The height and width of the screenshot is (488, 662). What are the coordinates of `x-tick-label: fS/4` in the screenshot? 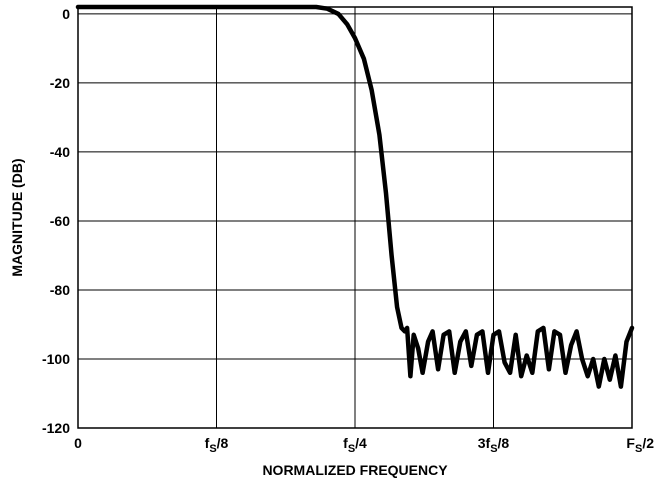 It's located at (355, 445).